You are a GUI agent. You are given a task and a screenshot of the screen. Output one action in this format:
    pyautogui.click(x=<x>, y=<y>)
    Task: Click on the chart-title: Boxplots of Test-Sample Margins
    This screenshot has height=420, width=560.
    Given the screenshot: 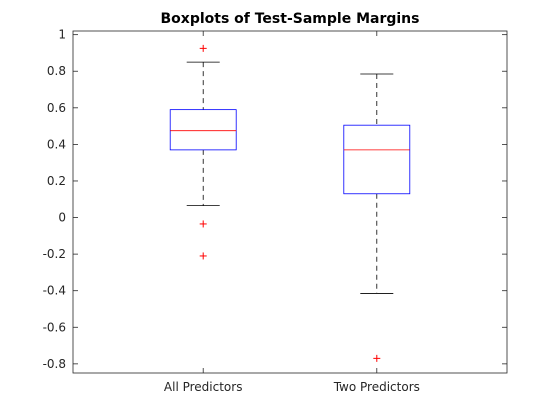 What is the action you would take?
    pyautogui.click(x=290, y=19)
    